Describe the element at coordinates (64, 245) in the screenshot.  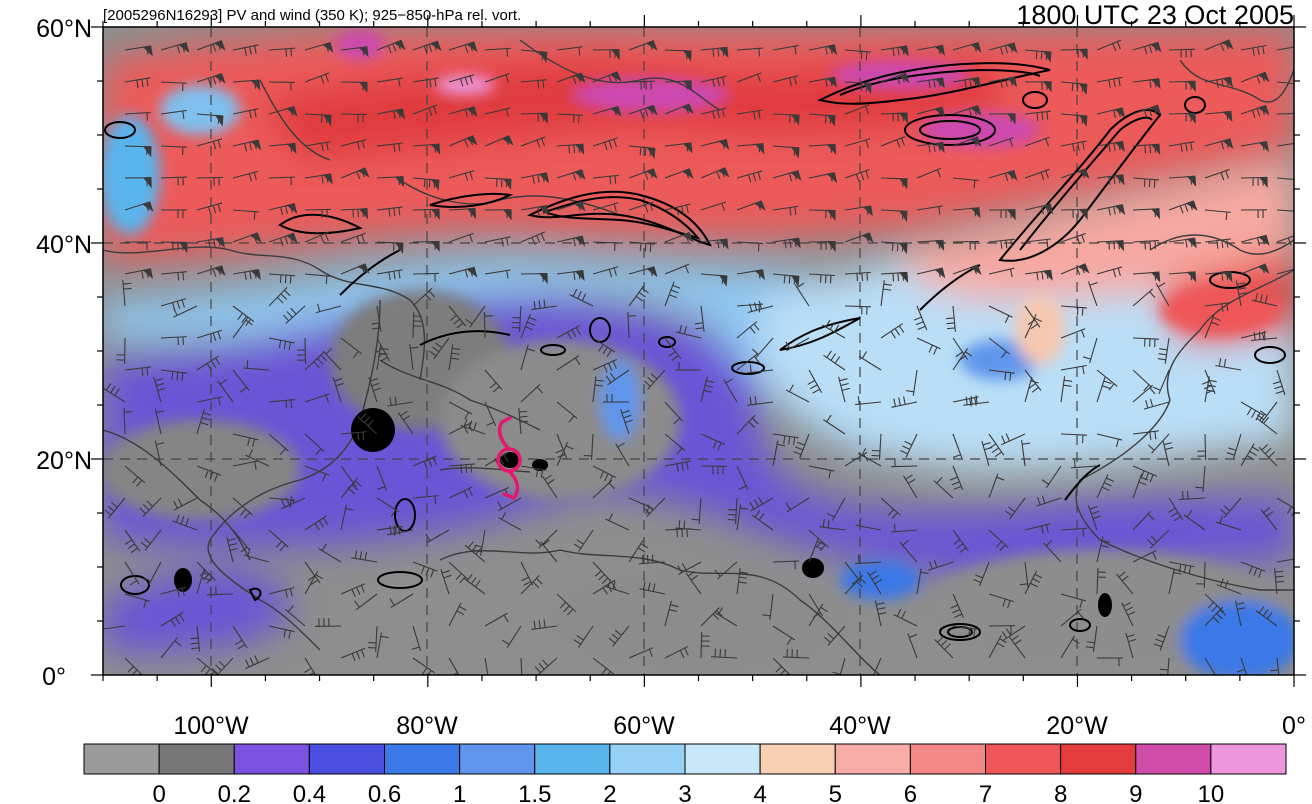
I see `lat-label-40n: 40°N` at that location.